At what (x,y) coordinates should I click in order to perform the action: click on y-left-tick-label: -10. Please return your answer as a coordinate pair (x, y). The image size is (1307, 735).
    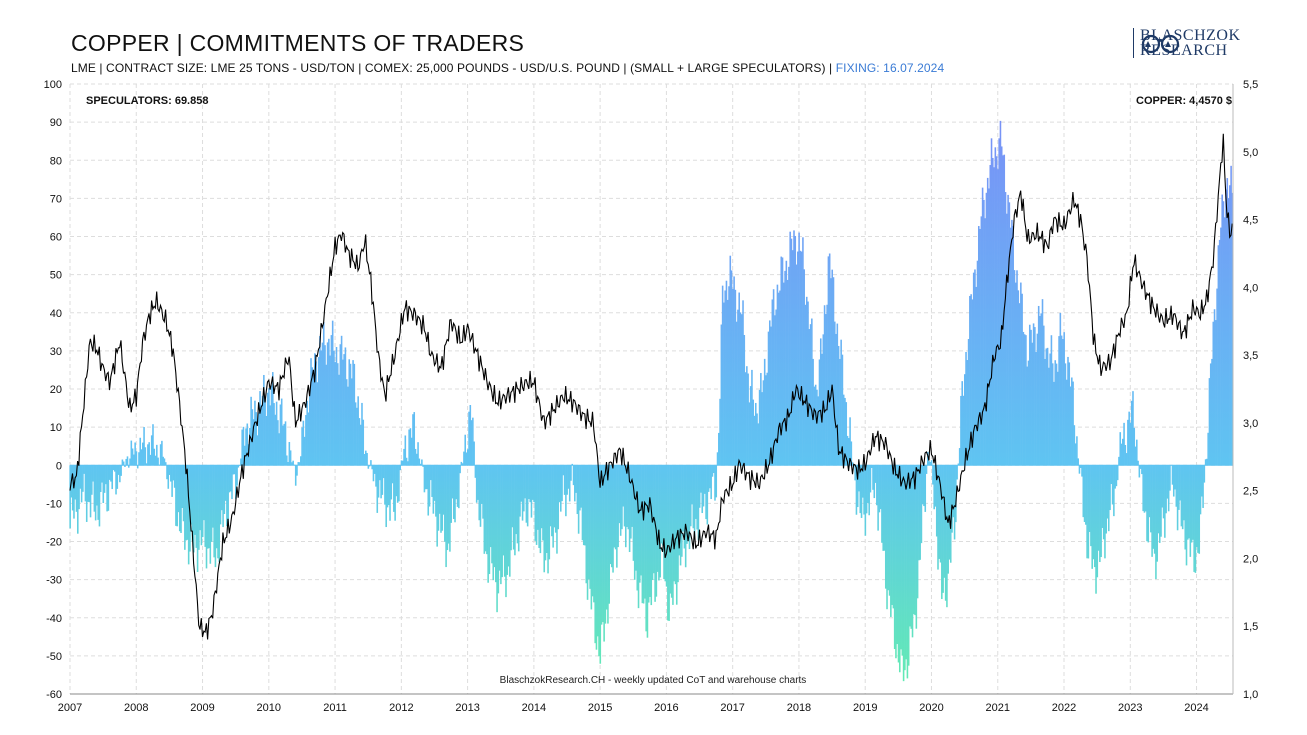
    Looking at the image, I should click on (54, 504).